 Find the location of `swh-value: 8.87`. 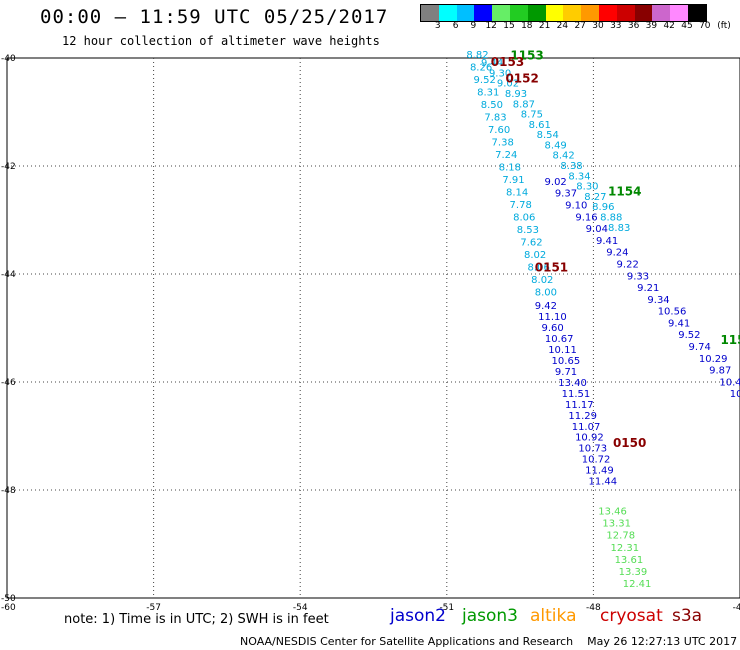

swh-value: 8.87 is located at coordinates (524, 104).